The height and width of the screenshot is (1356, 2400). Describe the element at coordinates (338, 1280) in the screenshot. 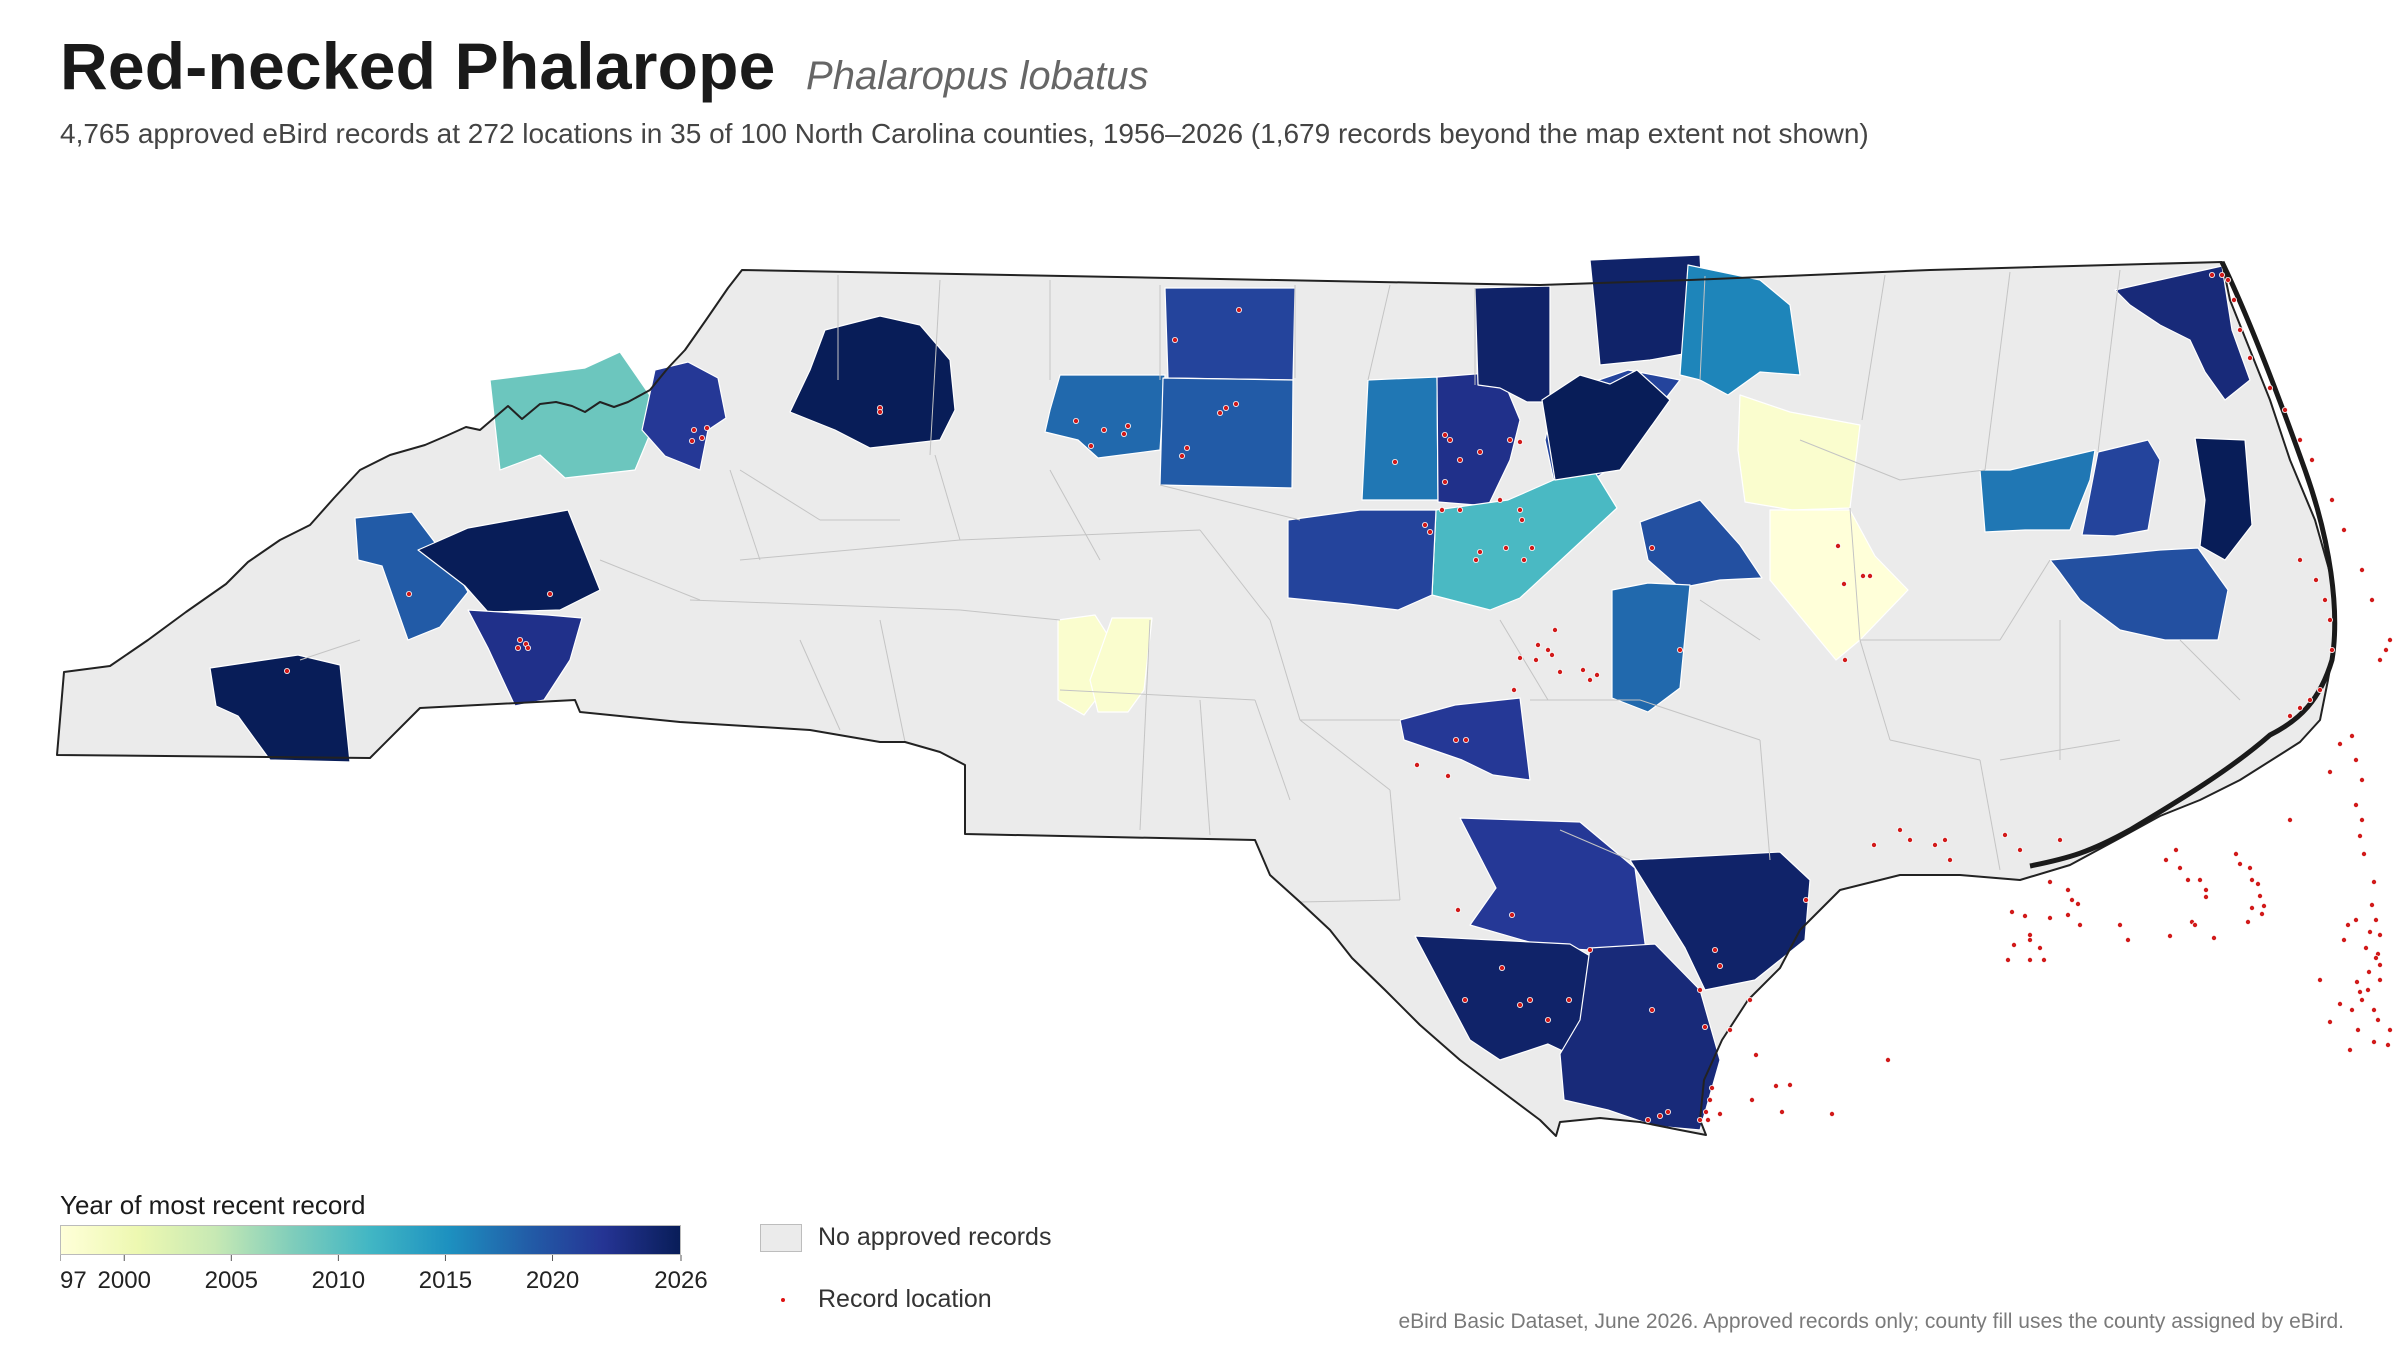

I see `colorbar-tick-label: 2010` at that location.